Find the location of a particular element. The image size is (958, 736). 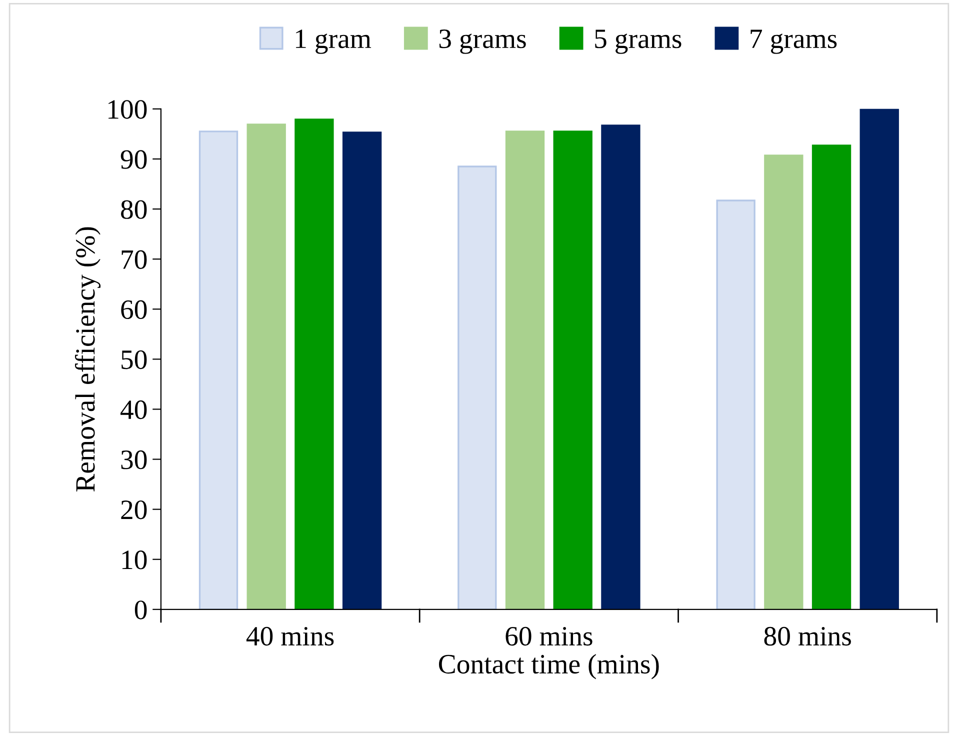

legend-label: 3 grams is located at coordinates (482, 42).